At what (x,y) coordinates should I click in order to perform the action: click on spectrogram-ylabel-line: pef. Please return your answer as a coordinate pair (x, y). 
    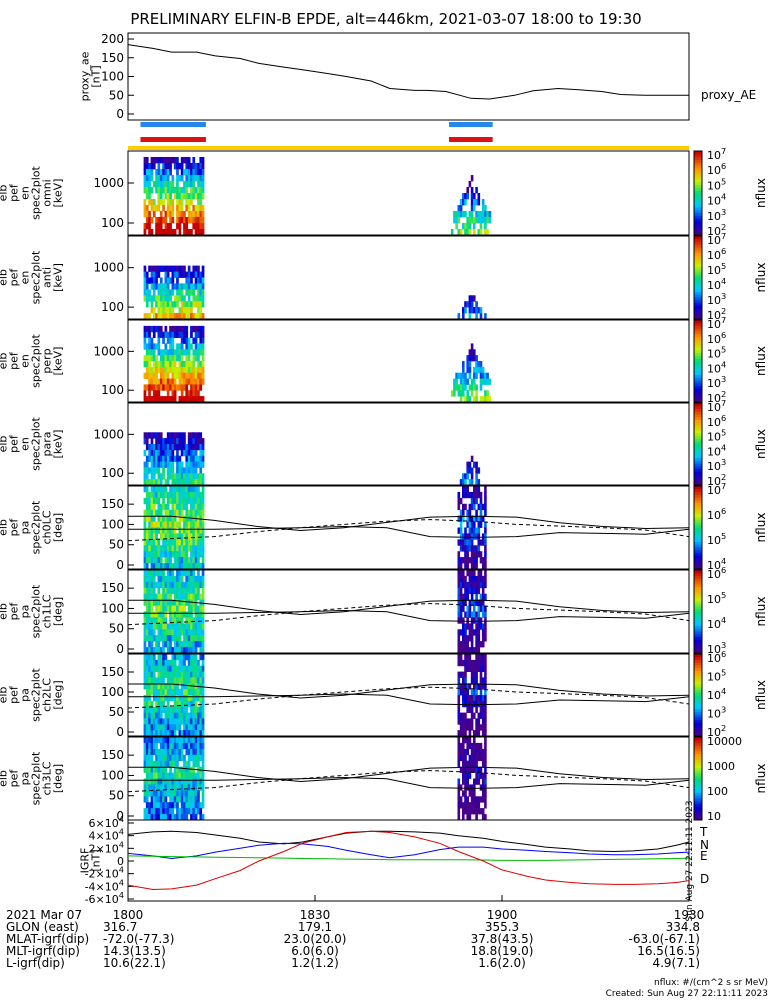
    Looking at the image, I should click on (14, 360).